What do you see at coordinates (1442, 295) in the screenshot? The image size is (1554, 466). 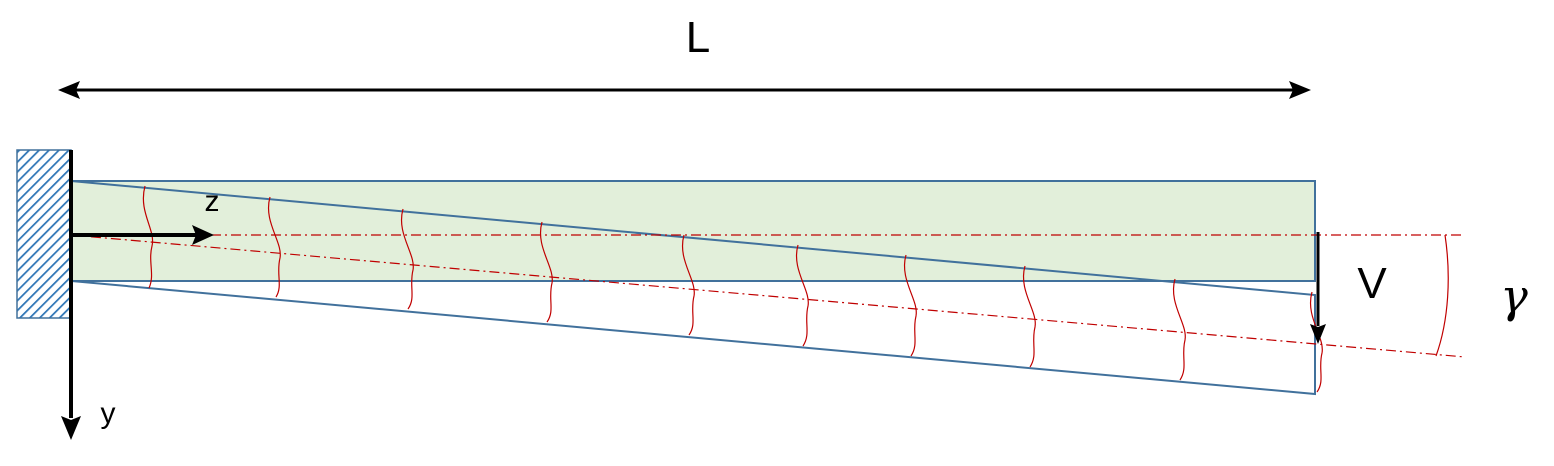 I see `shear-angle-arc` at bounding box center [1442, 295].